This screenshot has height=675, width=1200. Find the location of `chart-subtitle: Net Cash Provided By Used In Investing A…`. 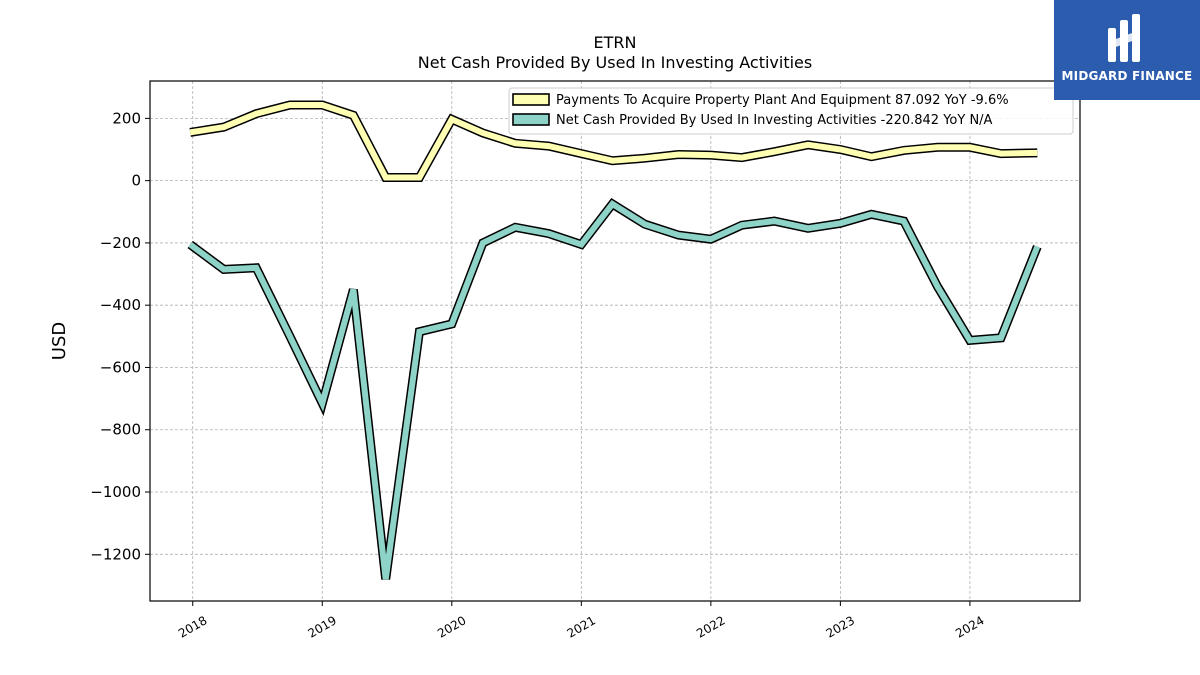

chart-subtitle: Net Cash Provided By Used In Investing A… is located at coordinates (615, 62).